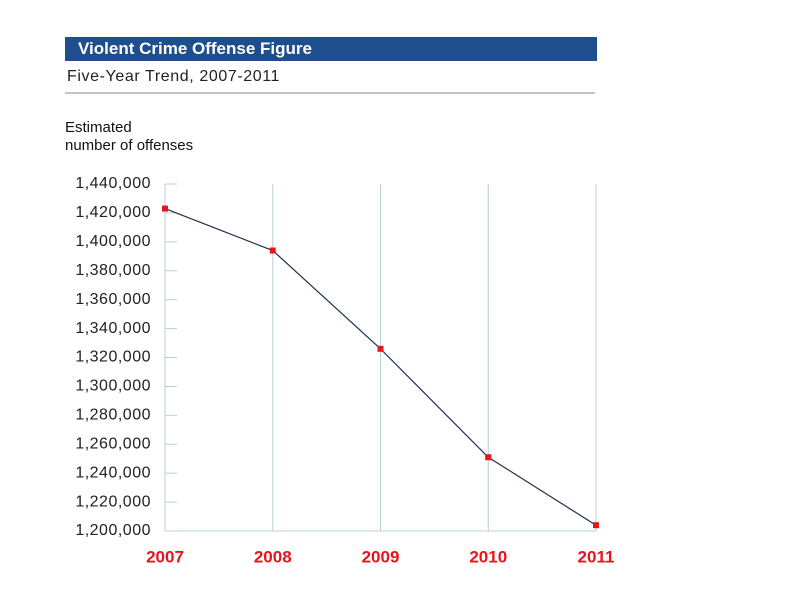  Describe the element at coordinates (113, 241) in the screenshot. I see `y-tick-label: 1,400,000` at that location.